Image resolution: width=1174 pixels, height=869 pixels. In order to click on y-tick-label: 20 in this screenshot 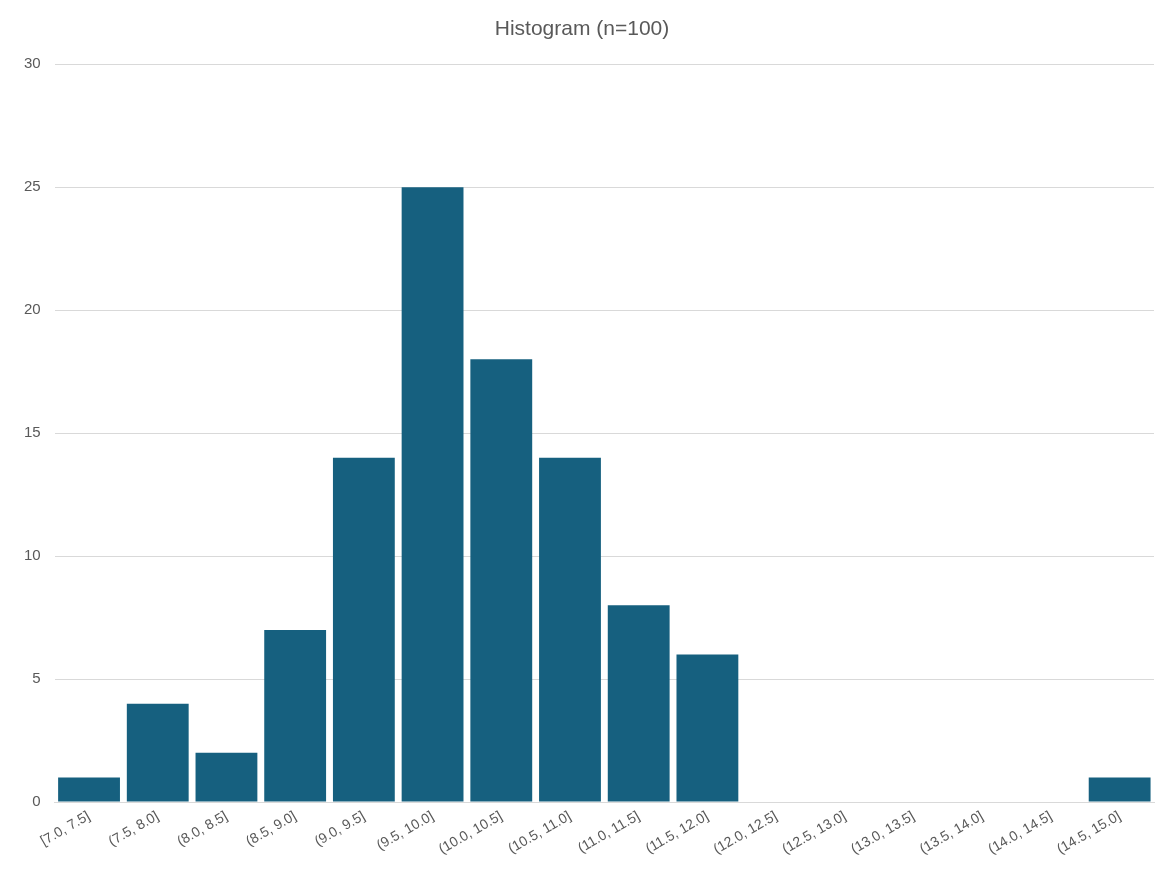, I will do `click(32, 309)`.